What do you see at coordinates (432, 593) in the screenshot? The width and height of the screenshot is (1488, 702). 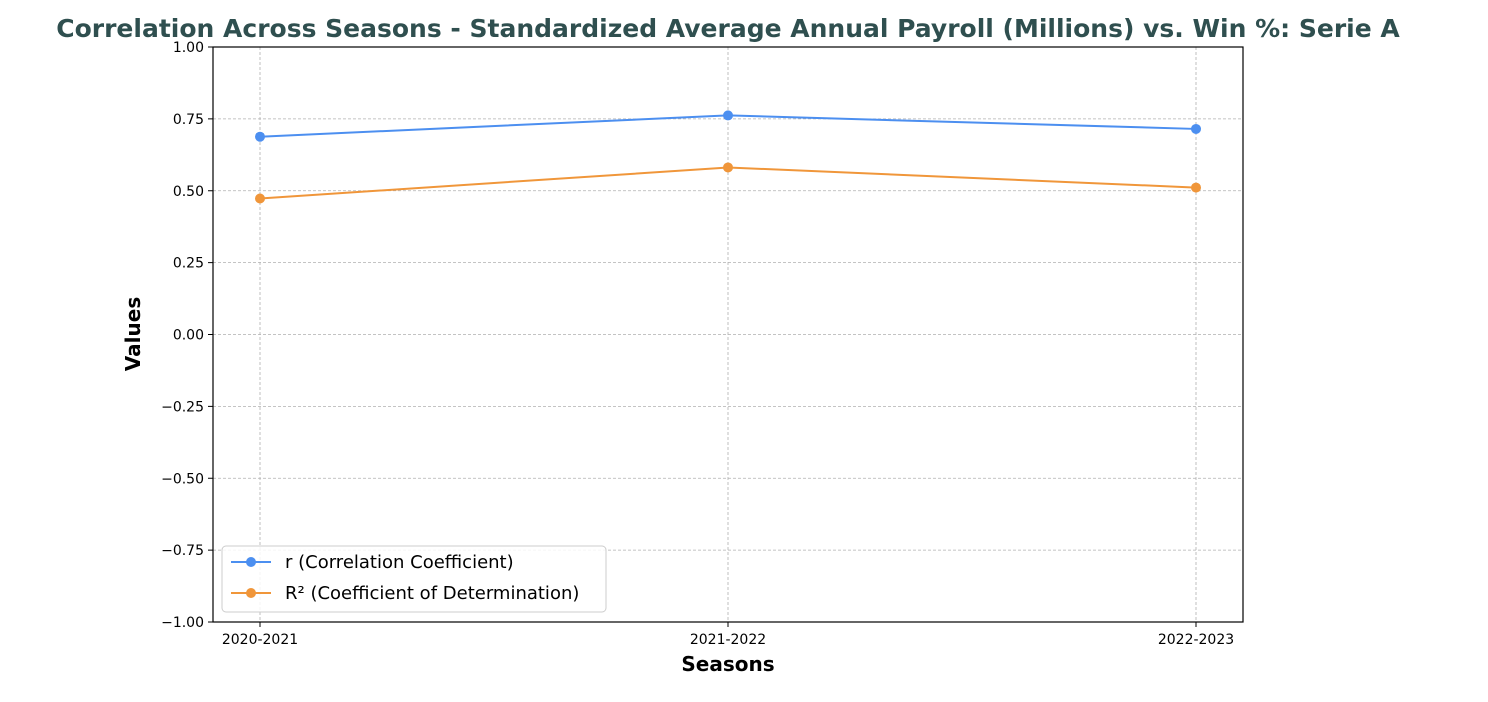 I see `legend-label-2: R² (Coefficient of Determination)` at bounding box center [432, 593].